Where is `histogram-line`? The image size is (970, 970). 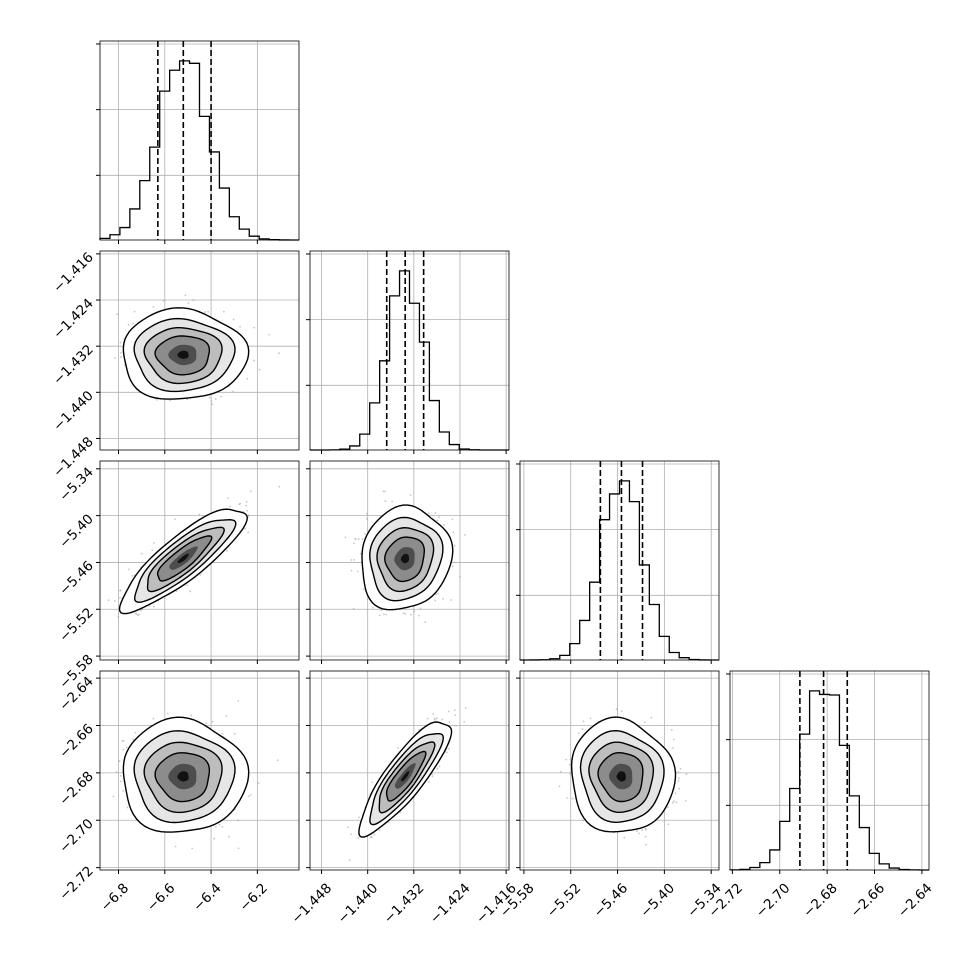 histogram-line is located at coordinates (829, 780).